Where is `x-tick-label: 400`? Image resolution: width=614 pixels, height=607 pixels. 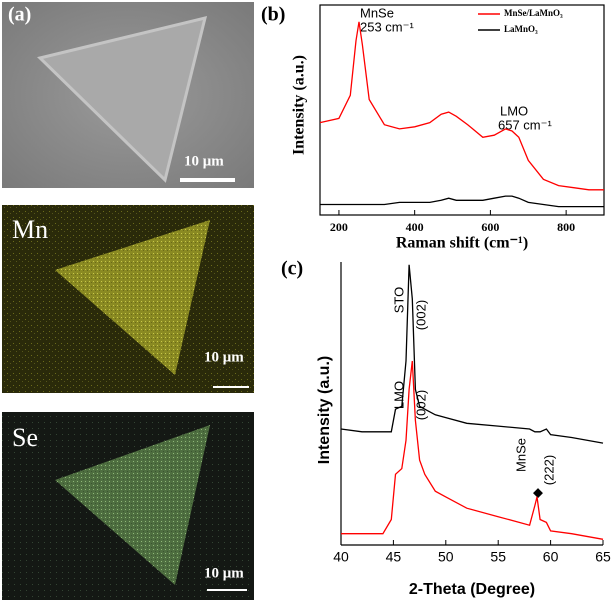
x-tick-label: 400 is located at coordinates (415, 227).